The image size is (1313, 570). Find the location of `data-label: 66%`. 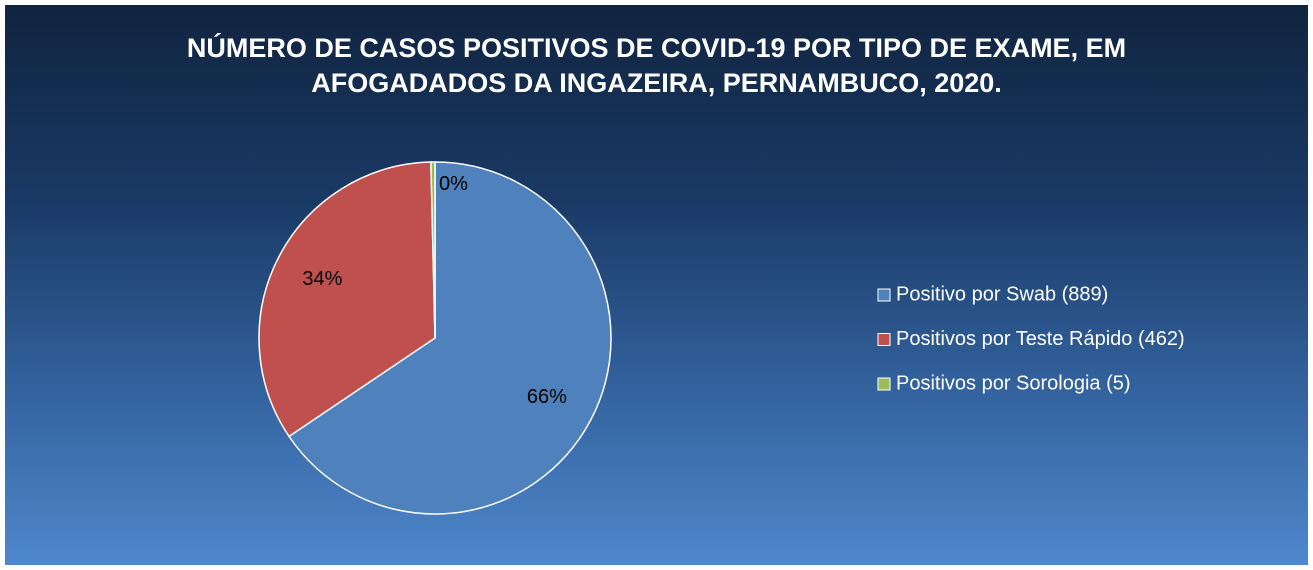

data-label: 66% is located at coordinates (547, 397).